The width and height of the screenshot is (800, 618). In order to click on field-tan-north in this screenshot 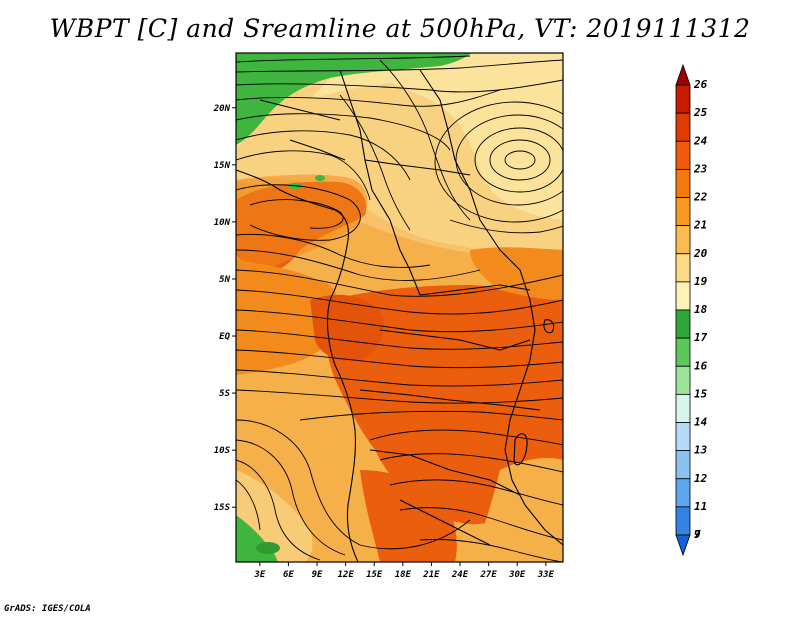, I will do `click(399, 158)`.